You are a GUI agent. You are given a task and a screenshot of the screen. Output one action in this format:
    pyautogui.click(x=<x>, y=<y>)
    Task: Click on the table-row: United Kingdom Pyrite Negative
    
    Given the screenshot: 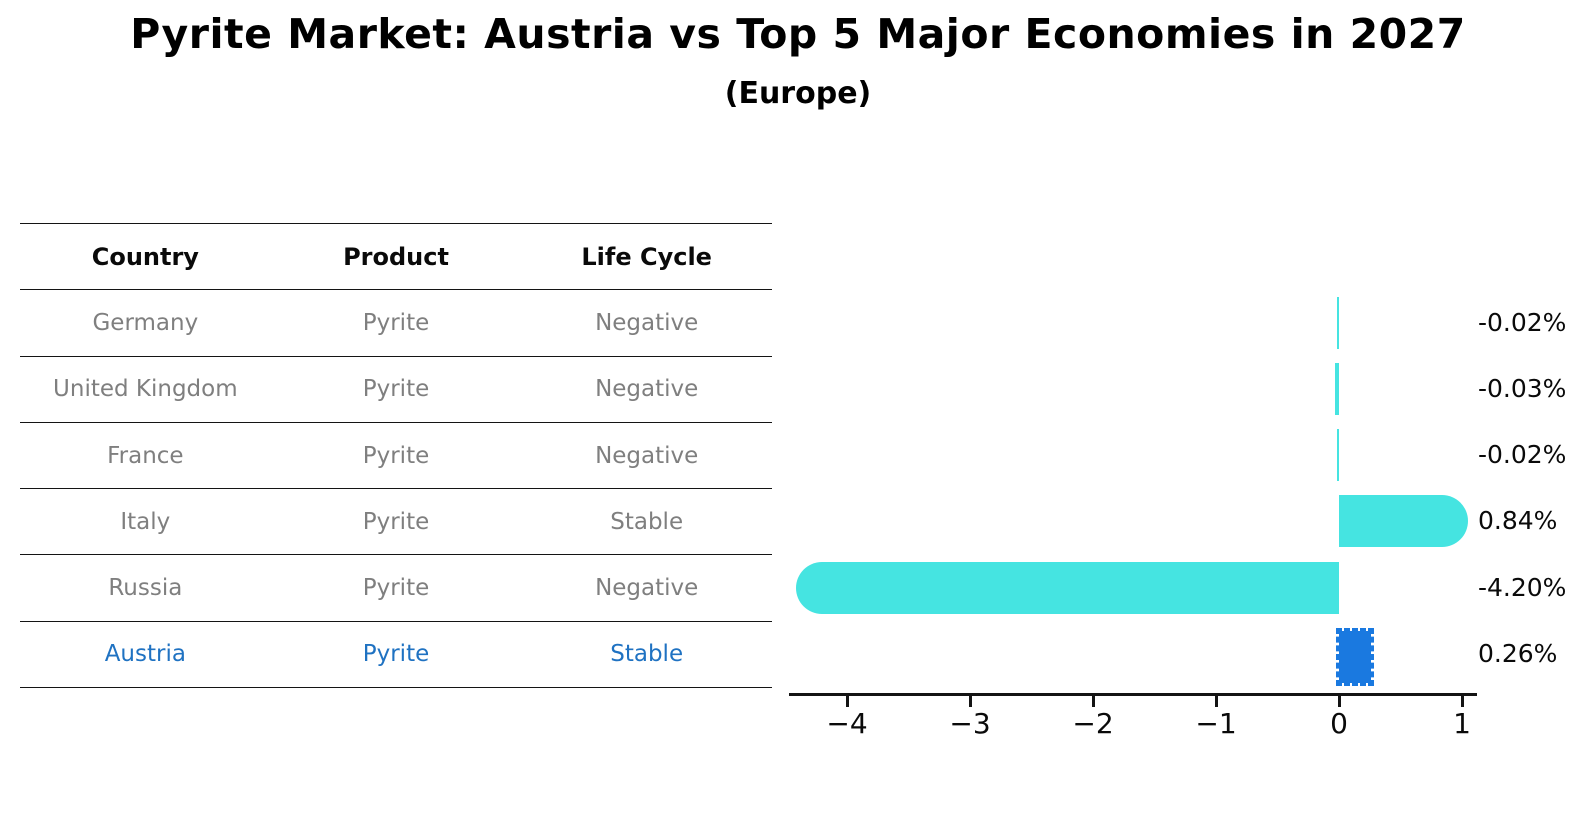 What is the action you would take?
    pyautogui.click(x=396, y=390)
    